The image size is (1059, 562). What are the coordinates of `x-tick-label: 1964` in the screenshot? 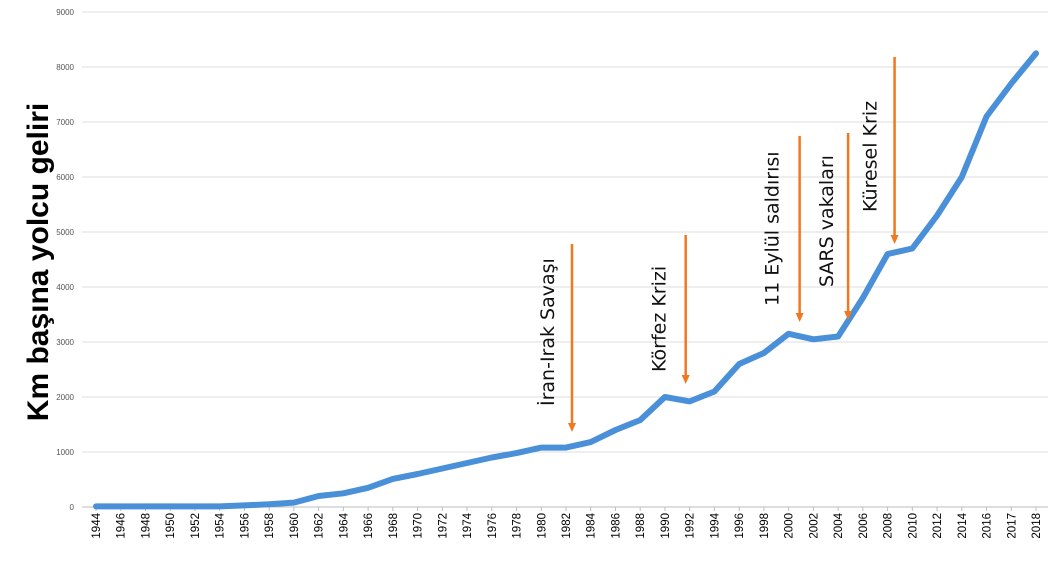 It's located at (344, 525).